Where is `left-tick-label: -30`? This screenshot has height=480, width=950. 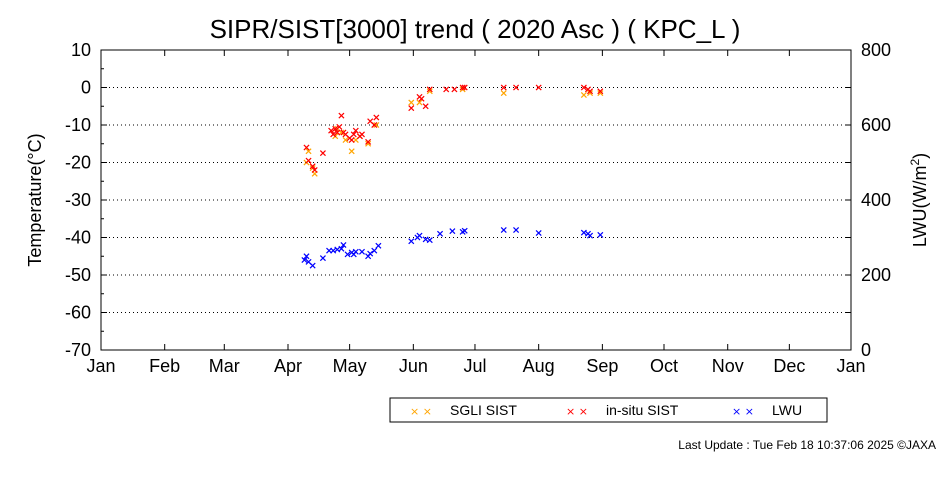
left-tick-label: -30 is located at coordinates (78, 200).